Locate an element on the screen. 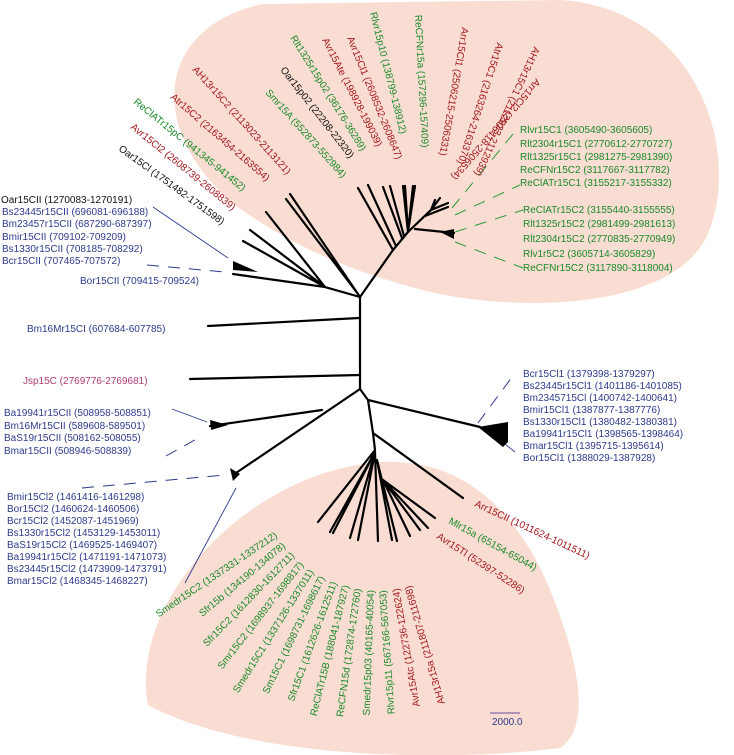 This screenshot has width=734, height=755. leaf-label: Bmir15Cl1 (1387877-1387776) is located at coordinates (591, 410).